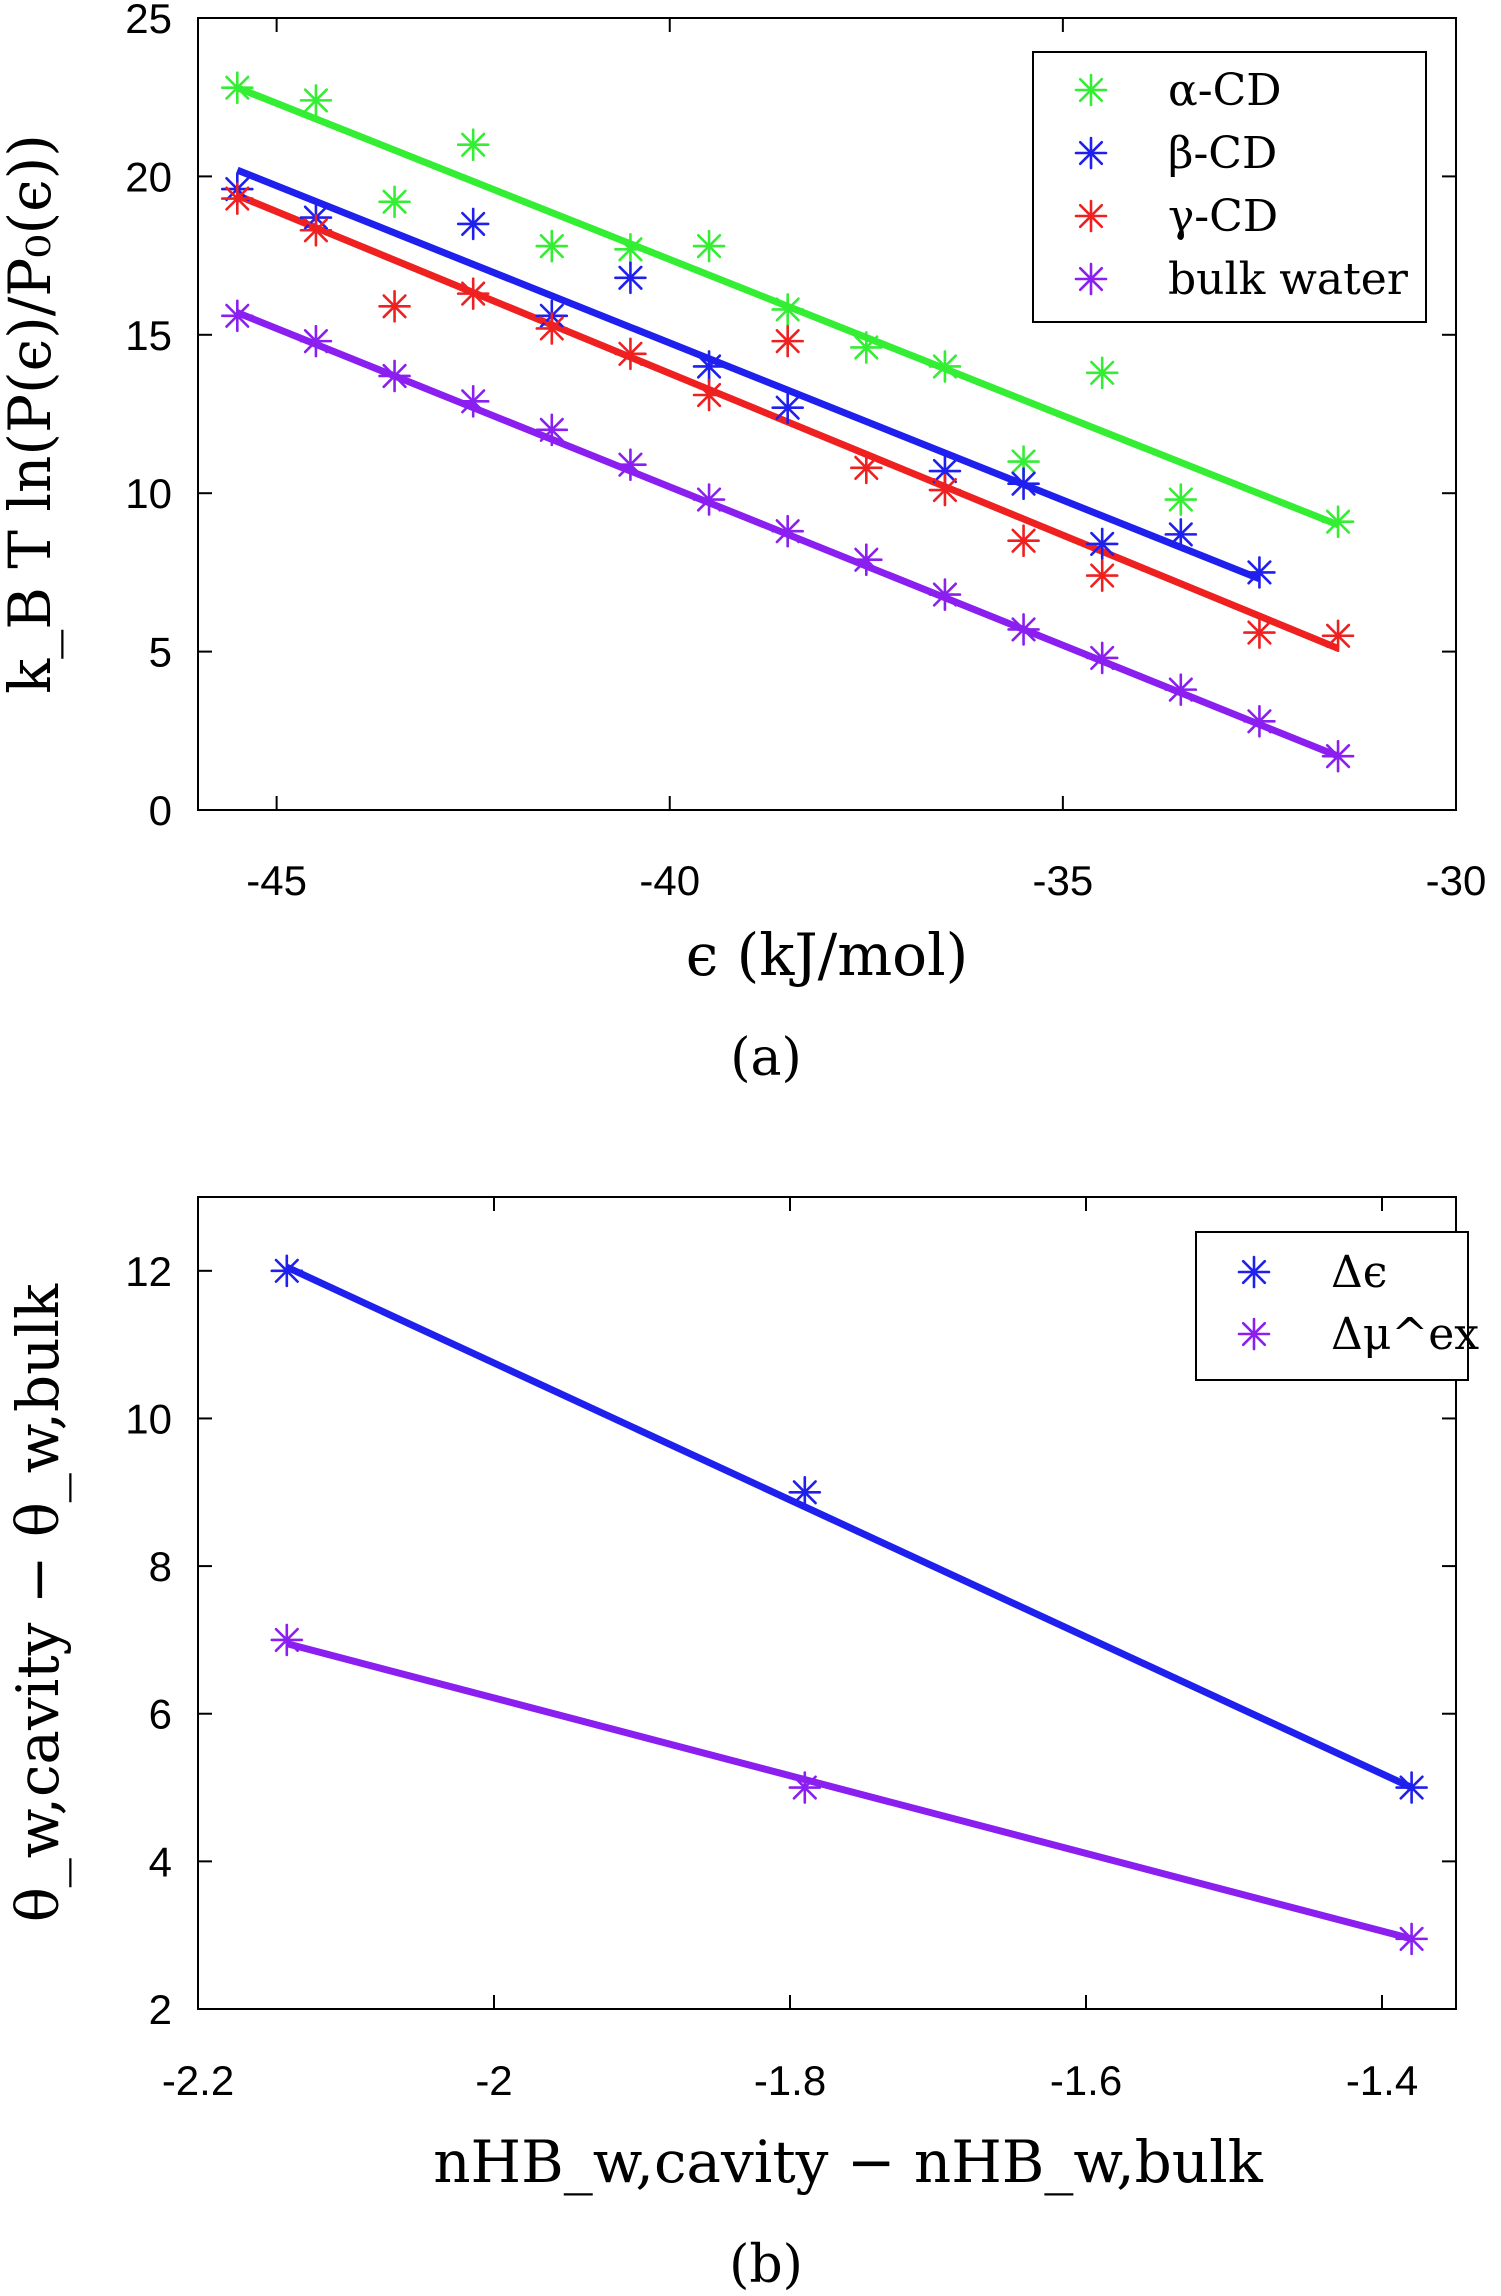 The width and height of the screenshot is (1501, 2296). I want to click on y-tick-label: 2, so click(160, 2009).